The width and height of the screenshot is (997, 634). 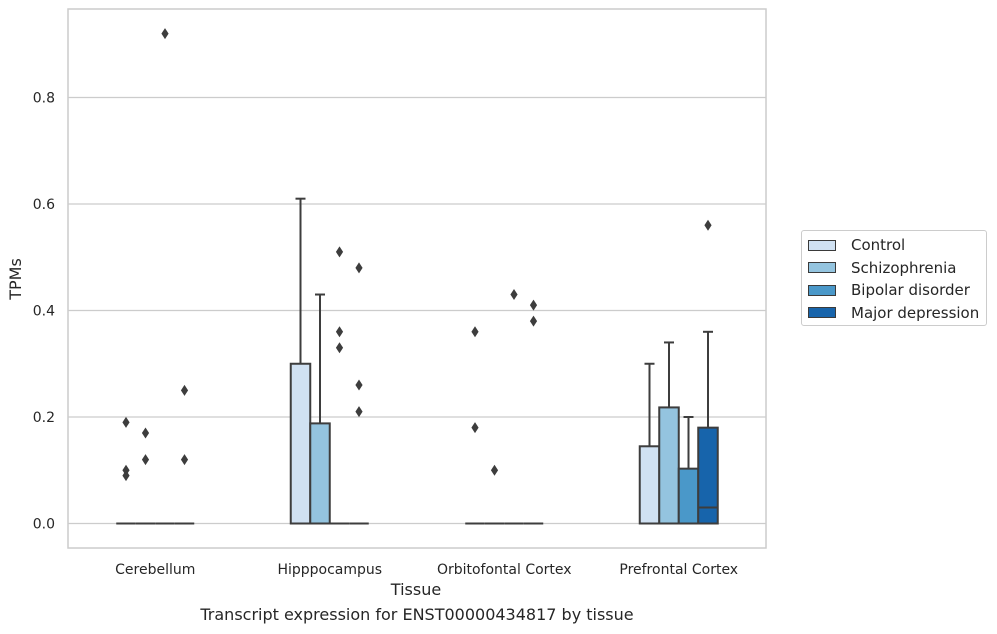 What do you see at coordinates (44, 525) in the screenshot?
I see `y-tick-label: 0.0` at bounding box center [44, 525].